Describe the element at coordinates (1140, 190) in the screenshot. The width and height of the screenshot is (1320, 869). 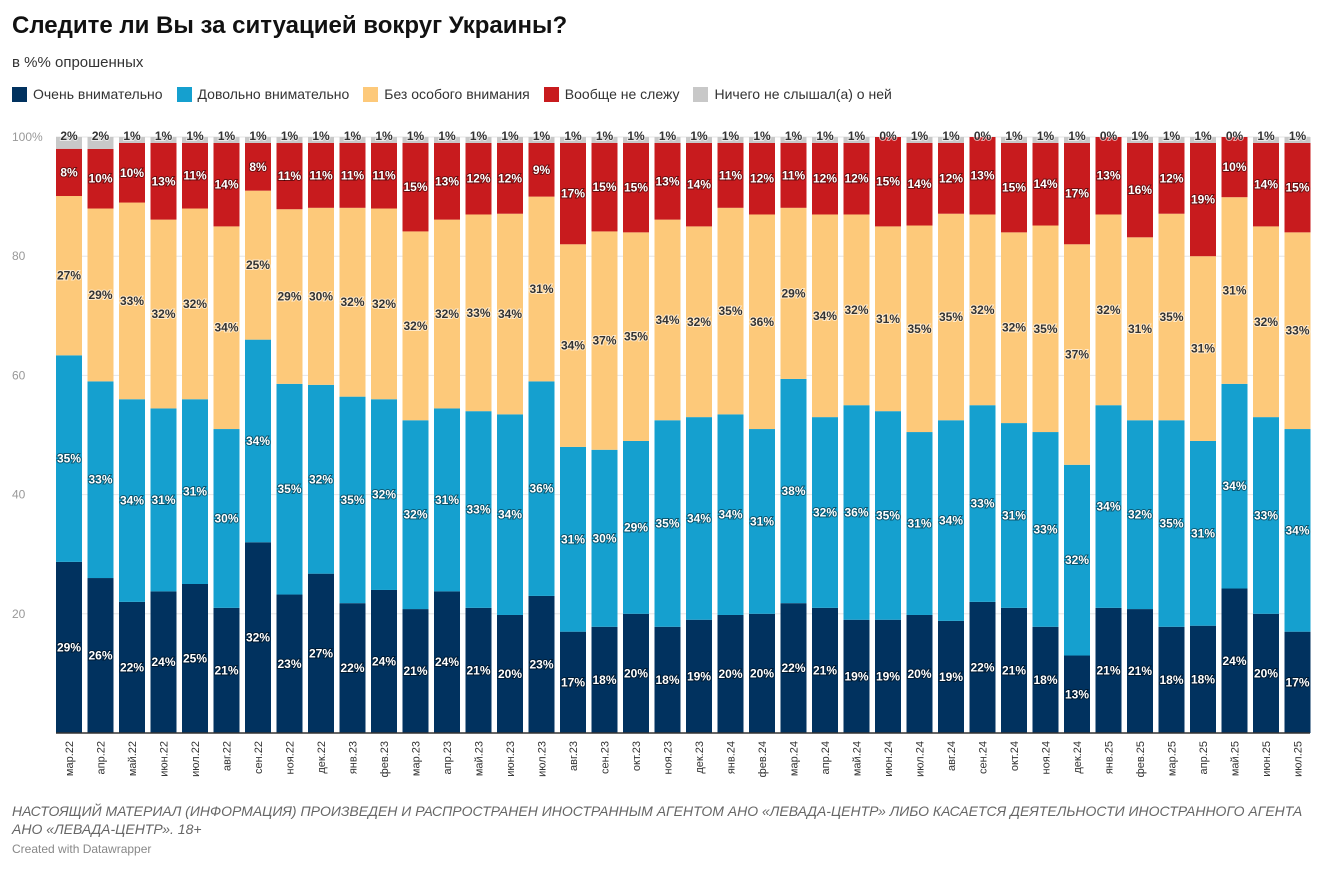
I see `data-label: 16%` at that location.